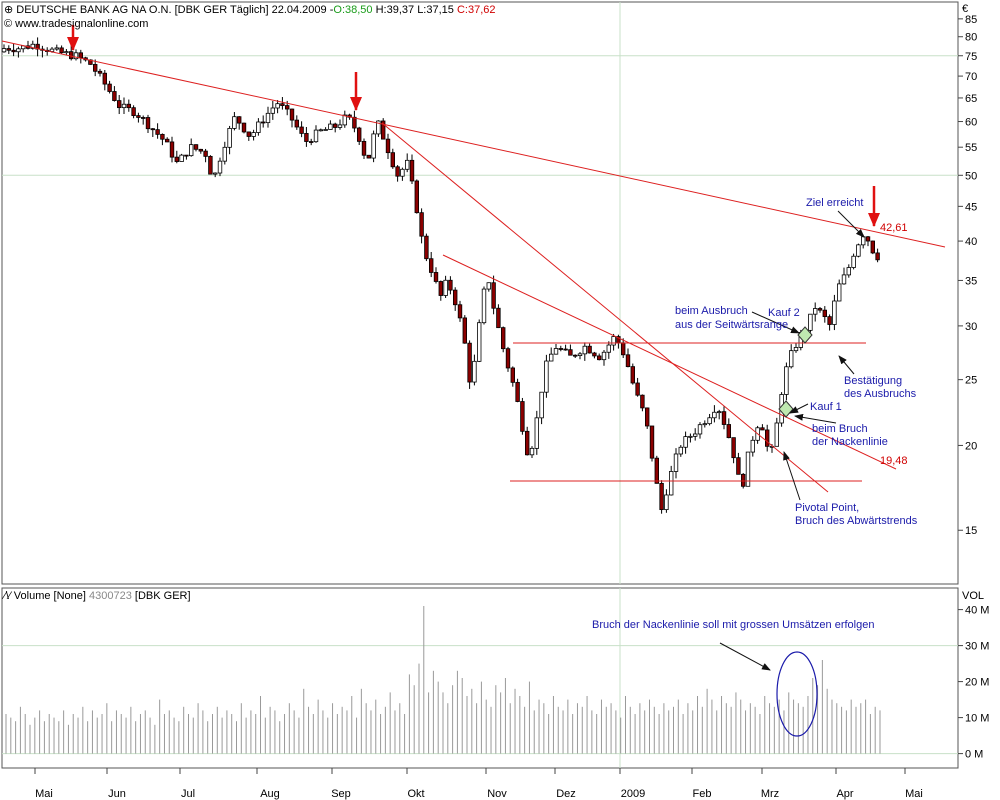 This screenshot has width=1000, height=800. What do you see at coordinates (341, 794) in the screenshot?
I see `month-tick-label: Sep` at bounding box center [341, 794].